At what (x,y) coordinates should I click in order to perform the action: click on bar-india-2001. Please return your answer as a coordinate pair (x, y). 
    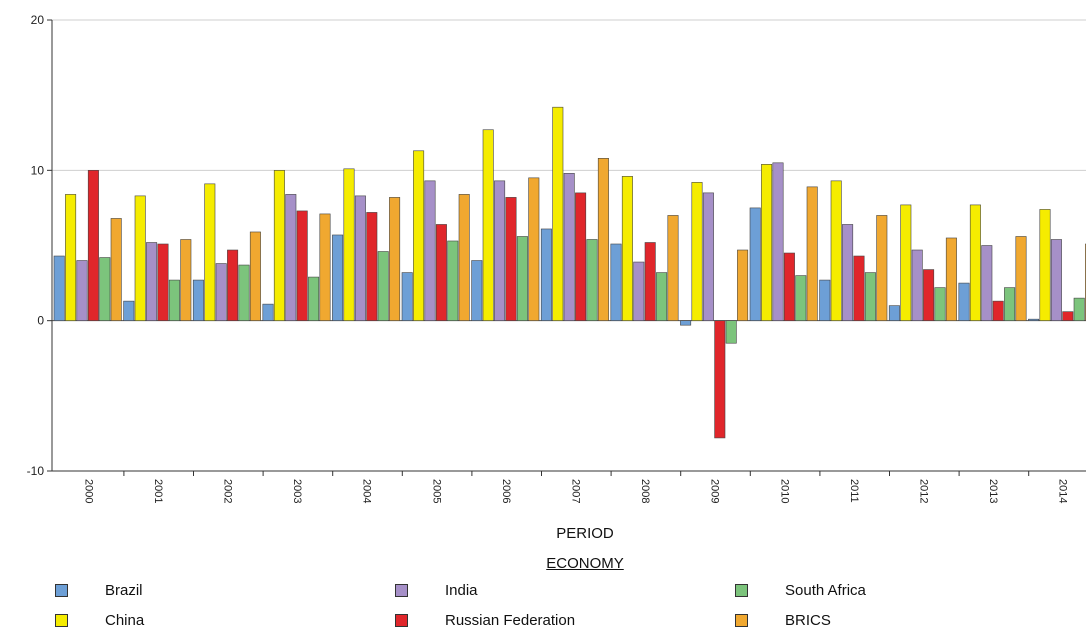
    Looking at the image, I should click on (152, 281).